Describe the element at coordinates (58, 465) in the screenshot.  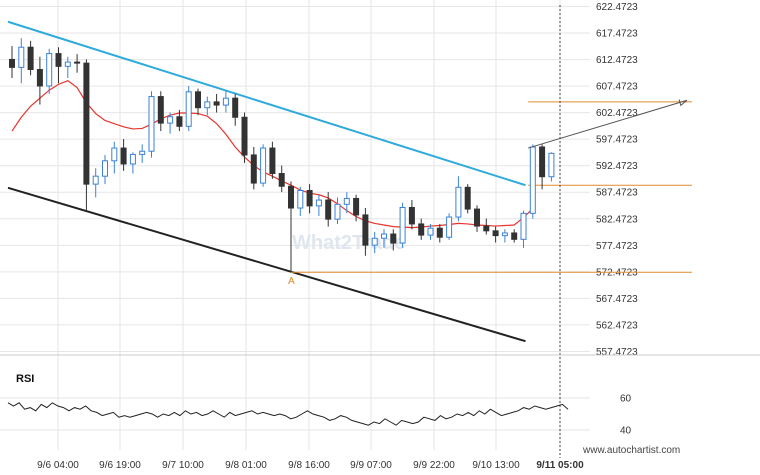
I see `x-tick-label: 9/6 04:00` at that location.